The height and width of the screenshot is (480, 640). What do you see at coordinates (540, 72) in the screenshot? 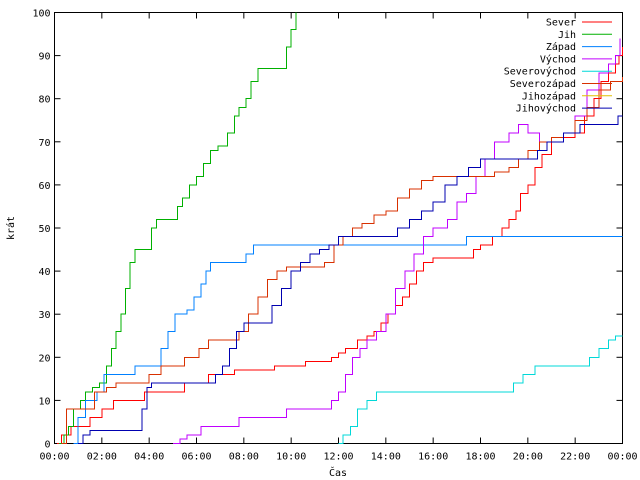
I see `legend-label: Severovýchod` at bounding box center [540, 72].